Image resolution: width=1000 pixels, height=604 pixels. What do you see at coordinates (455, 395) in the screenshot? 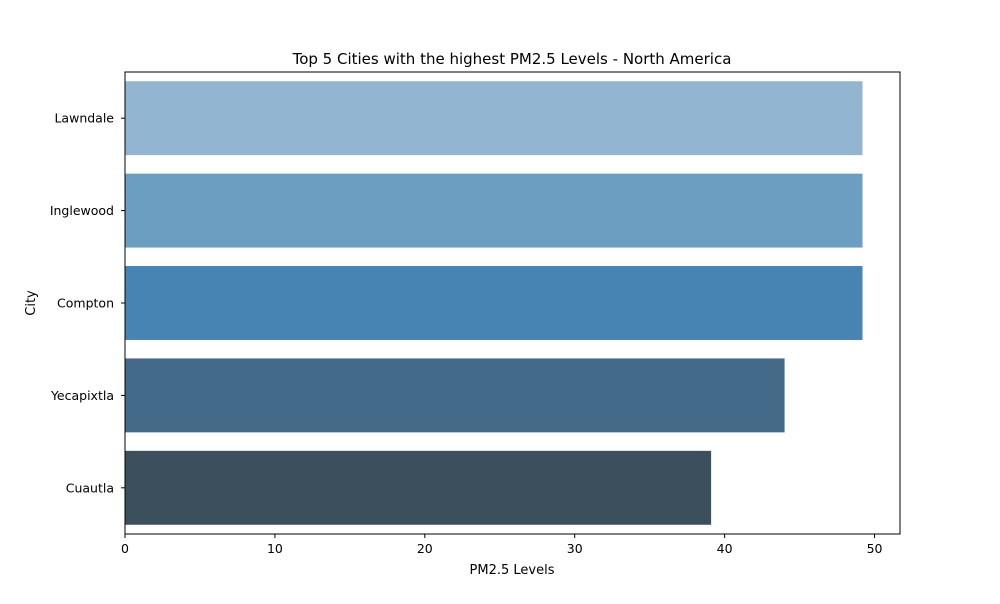
I see `bar-yecapixtla` at bounding box center [455, 395].